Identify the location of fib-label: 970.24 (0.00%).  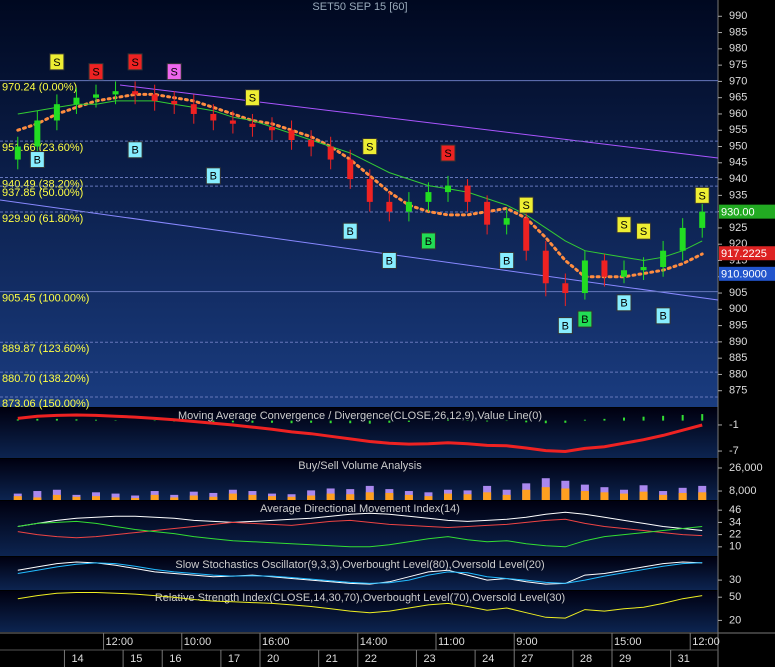
(39, 88).